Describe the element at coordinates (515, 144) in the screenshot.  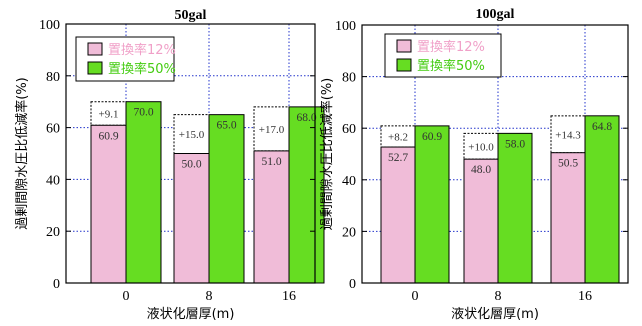
I see `bar-label-series2: 58.0` at that location.